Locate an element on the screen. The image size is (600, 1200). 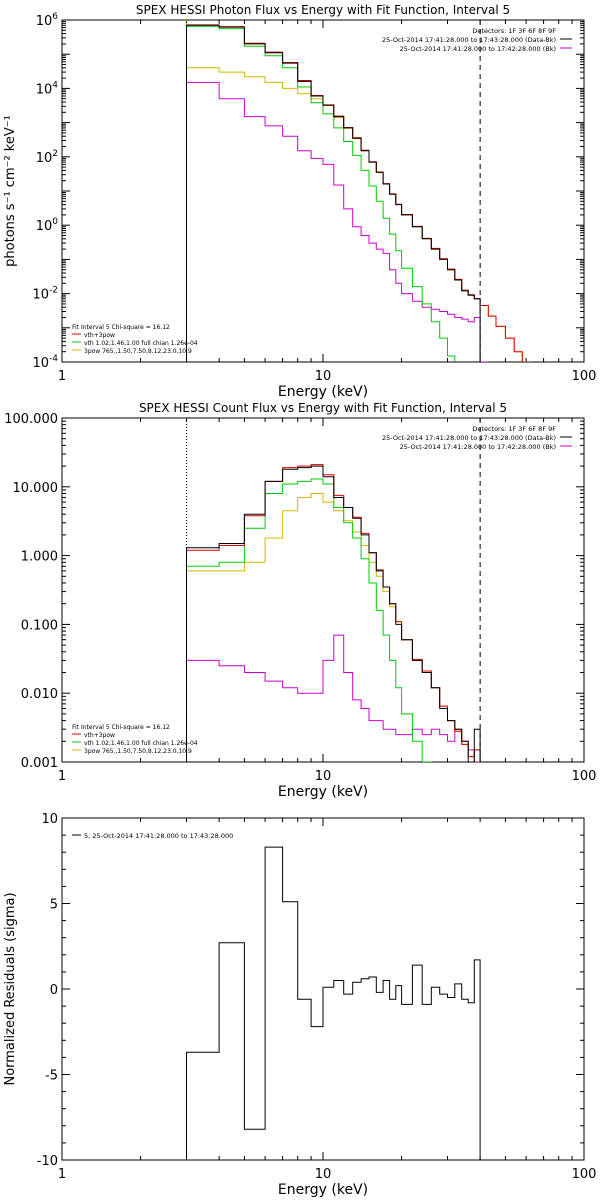
y-tick-label: 0.001 is located at coordinates (39, 763).